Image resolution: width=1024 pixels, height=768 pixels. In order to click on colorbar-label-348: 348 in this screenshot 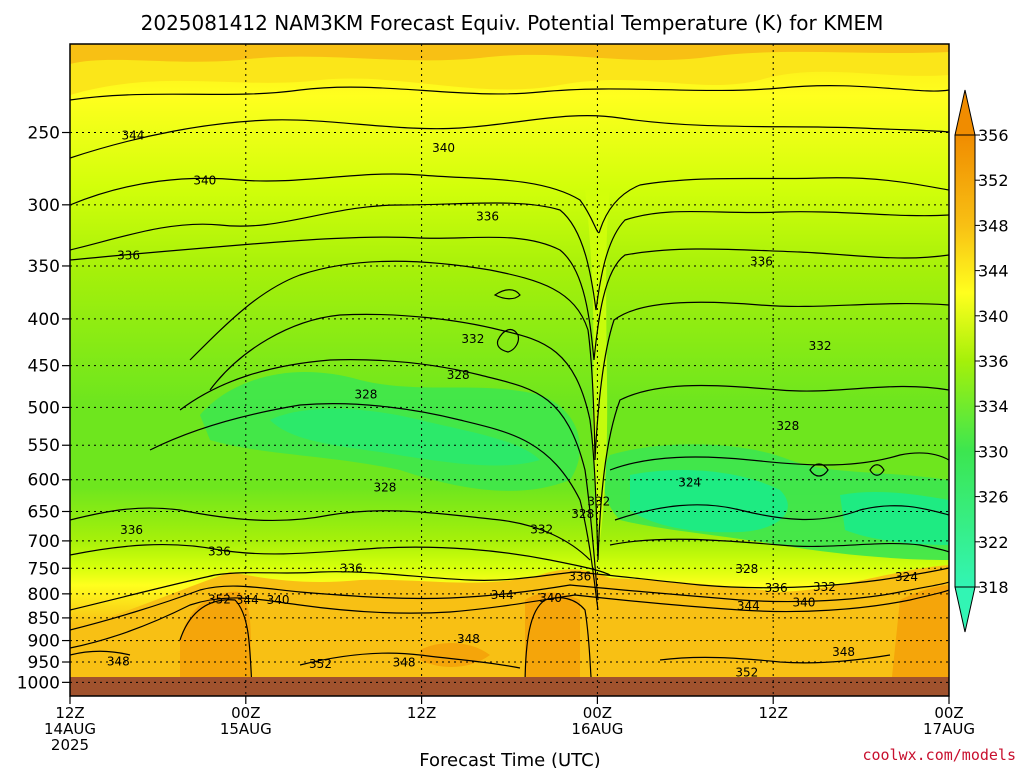, I will do `click(993, 225)`.